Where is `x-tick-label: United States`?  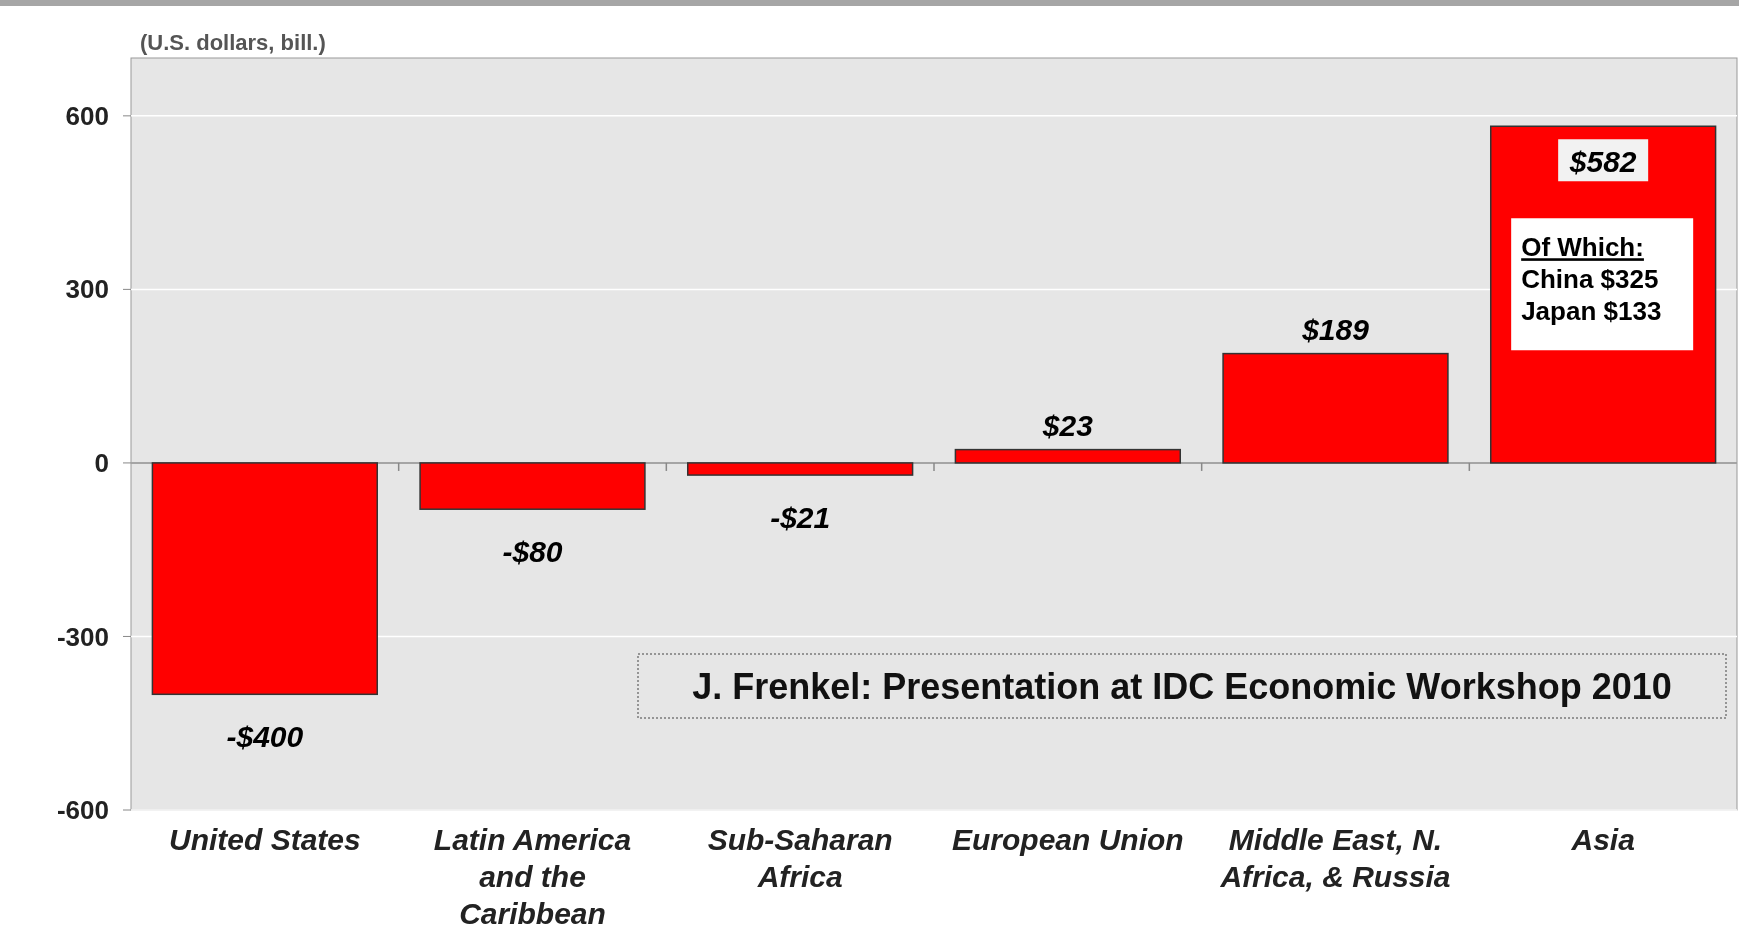 x-tick-label: United States is located at coordinates (264, 839).